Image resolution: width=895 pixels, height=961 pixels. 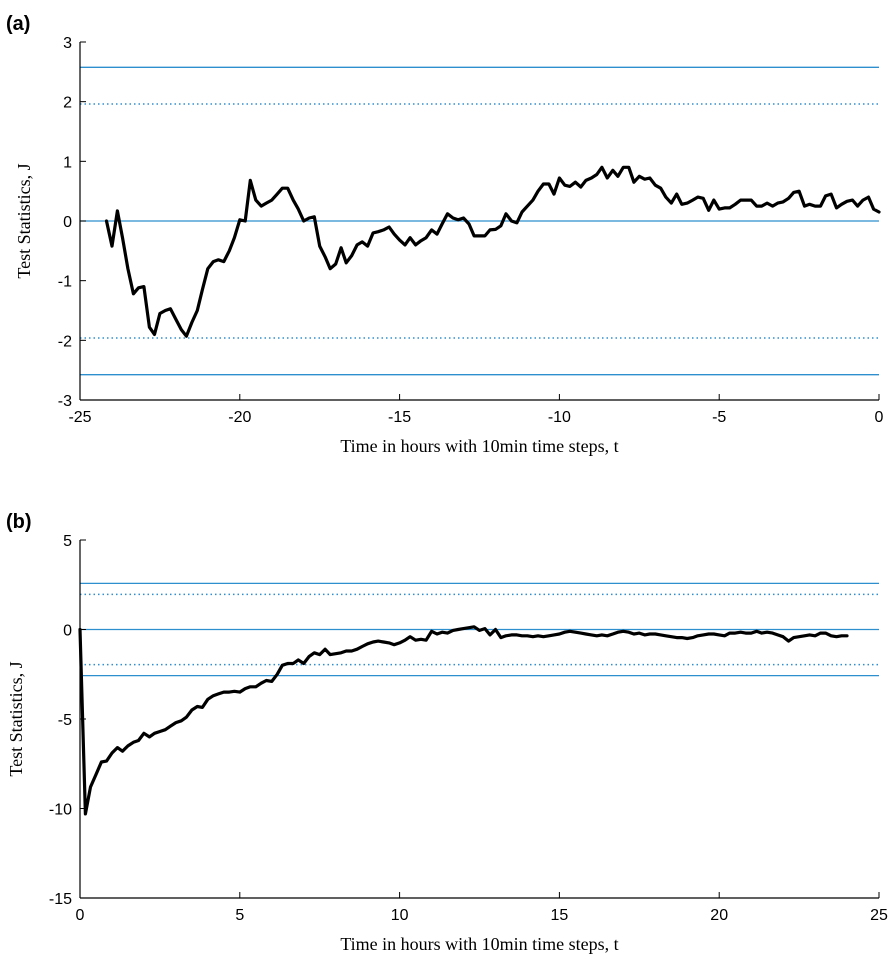 What do you see at coordinates (67, 43) in the screenshot?
I see `y-tick-label: 3` at bounding box center [67, 43].